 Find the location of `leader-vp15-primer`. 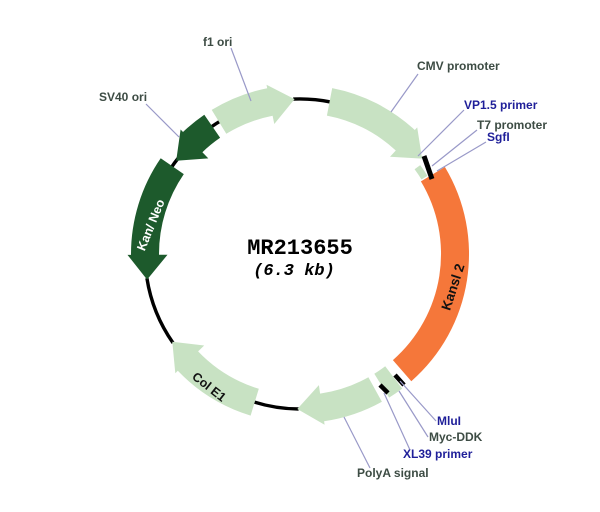

leader-vp15-primer is located at coordinates (441, 133).